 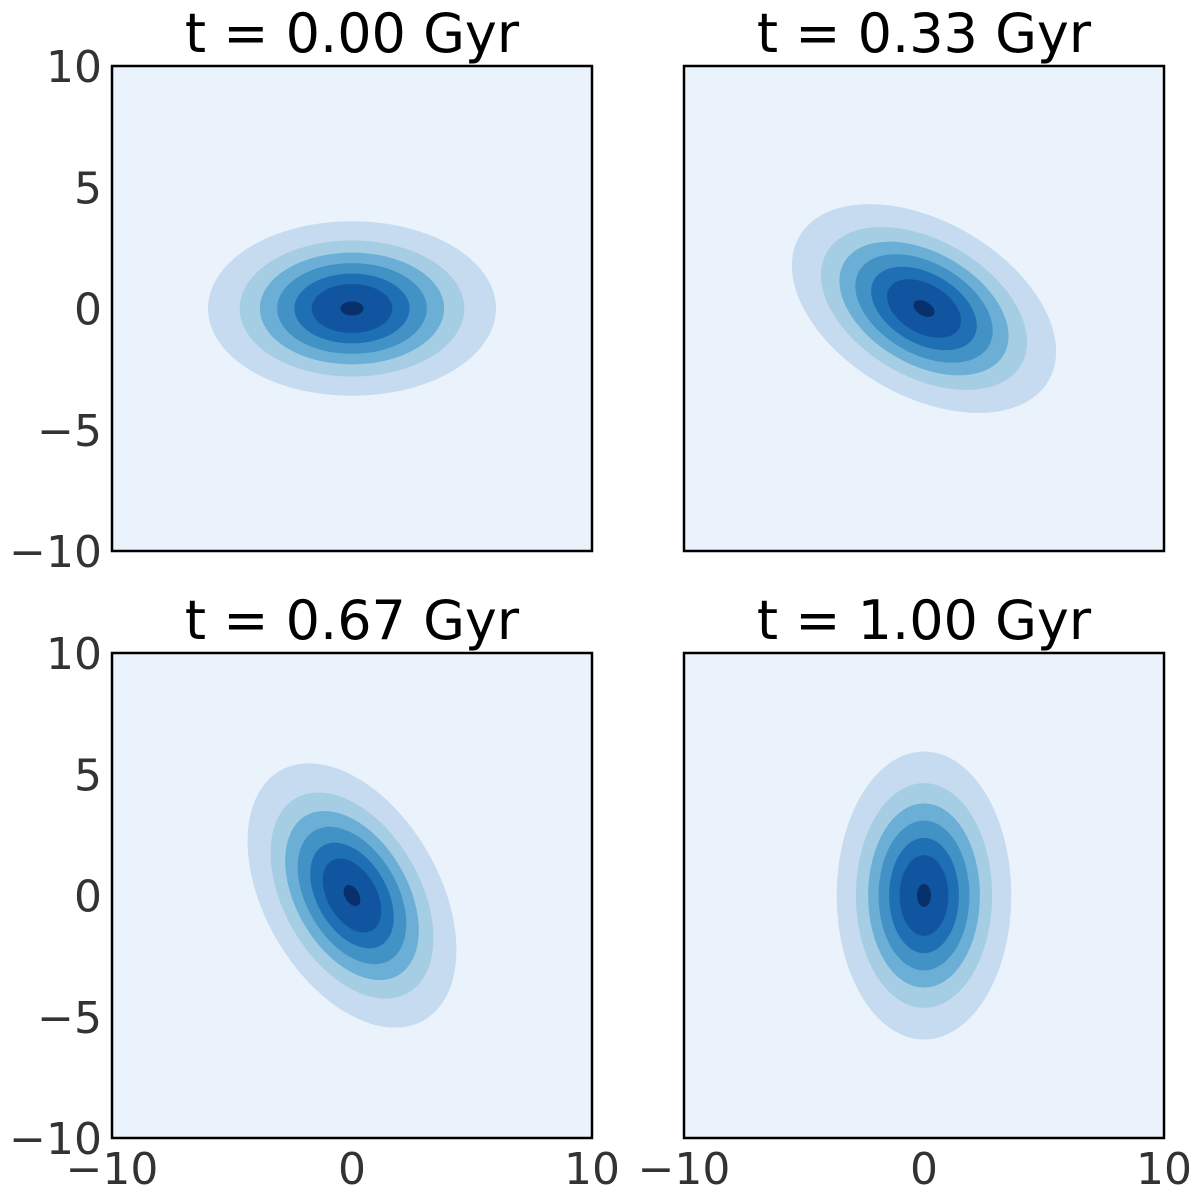 What do you see at coordinates (352, 620) in the screenshot?
I see `panel-title: t = 0.67 Gyr` at bounding box center [352, 620].